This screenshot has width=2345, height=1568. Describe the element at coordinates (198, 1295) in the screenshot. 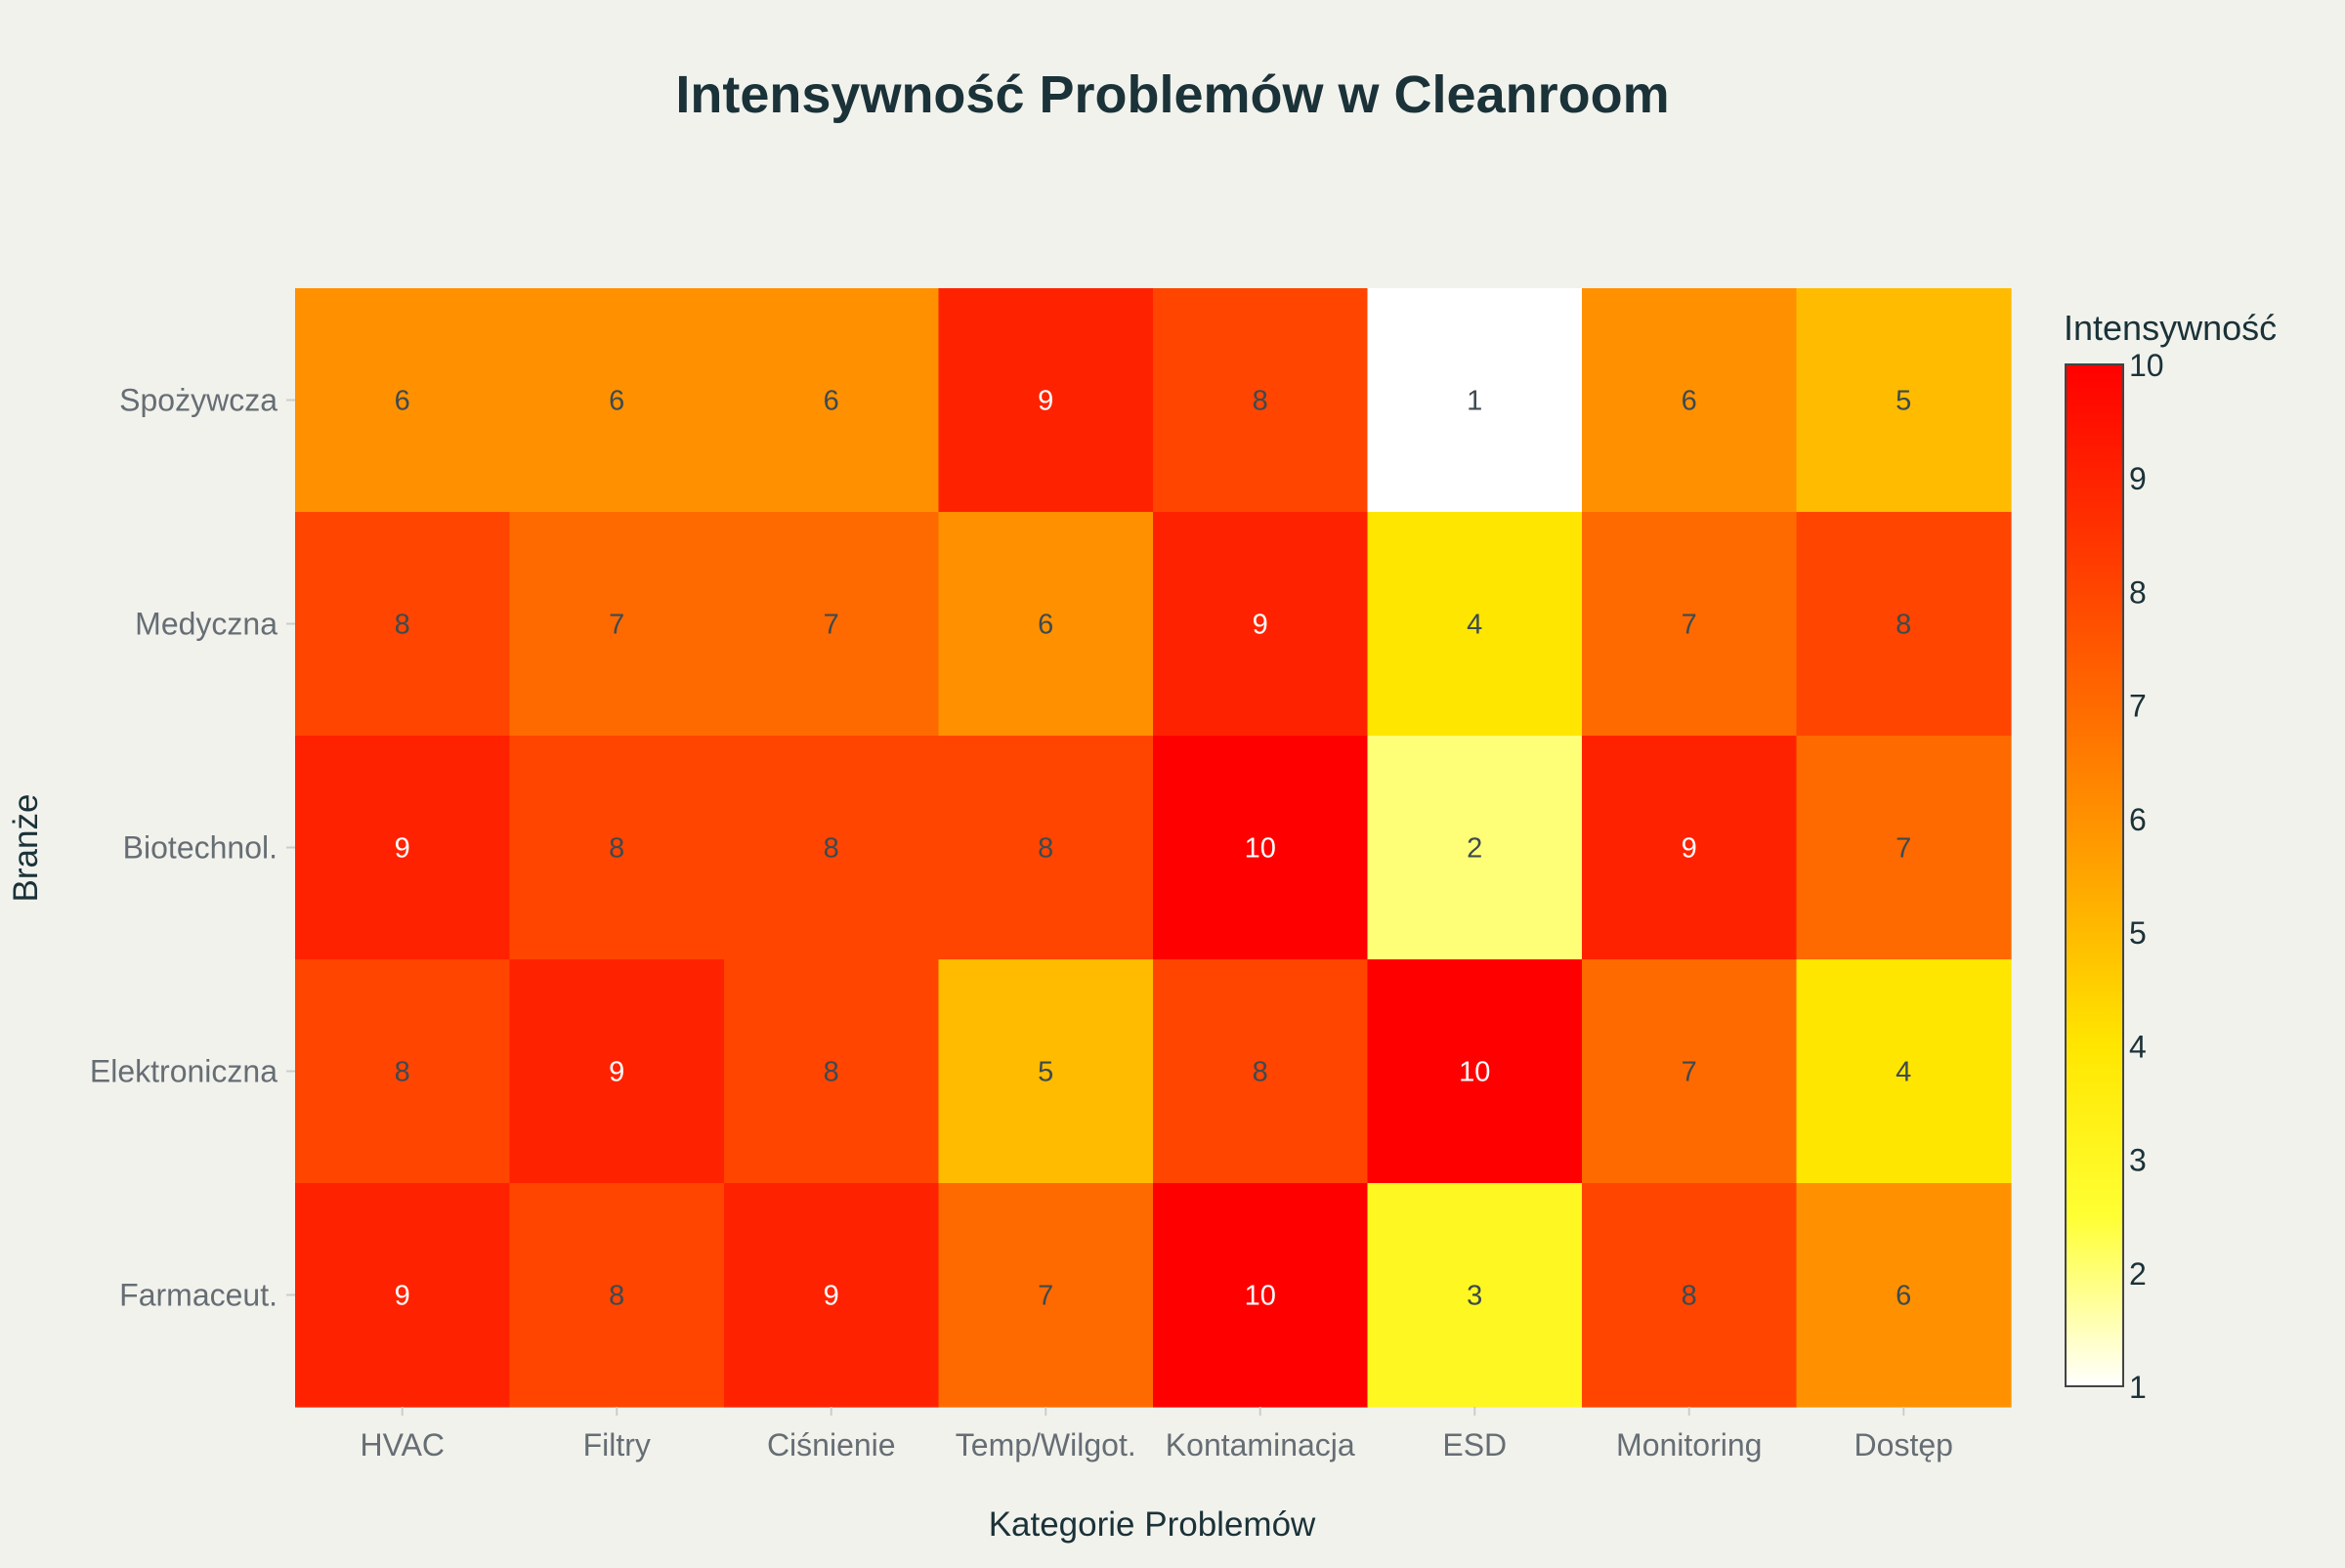

I see `y-tick-label: Farmaceut.` at that location.